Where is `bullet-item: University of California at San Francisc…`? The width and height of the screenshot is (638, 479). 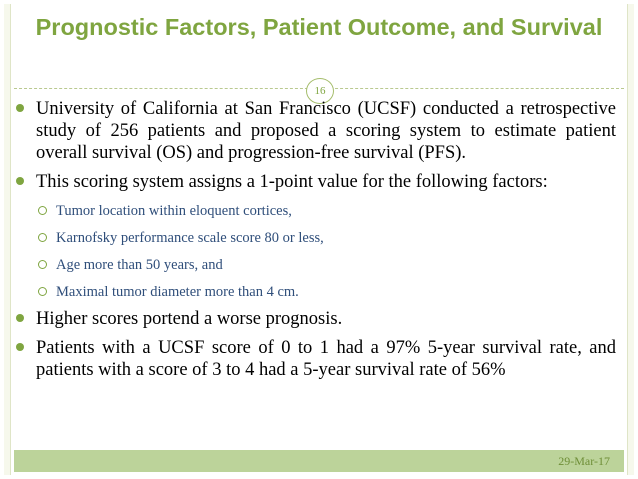
bullet-item: University of California at San Francisc… is located at coordinates (315, 131).